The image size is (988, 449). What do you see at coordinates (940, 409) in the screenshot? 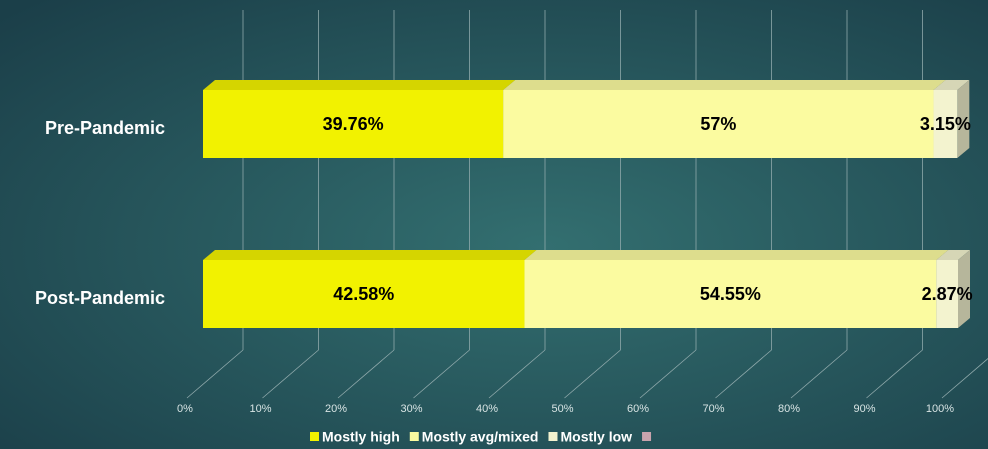
I see `x-tick-label: 100%` at bounding box center [940, 409].